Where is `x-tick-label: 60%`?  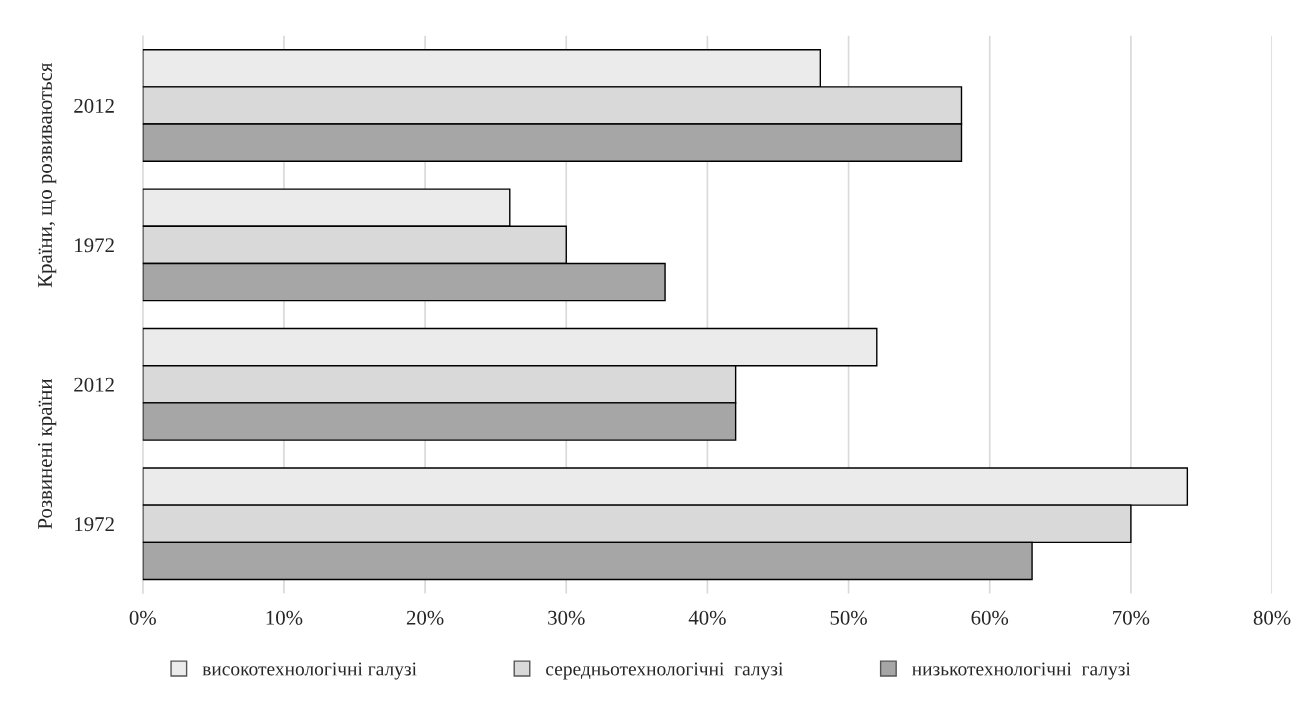 x-tick-label: 60% is located at coordinates (990, 617).